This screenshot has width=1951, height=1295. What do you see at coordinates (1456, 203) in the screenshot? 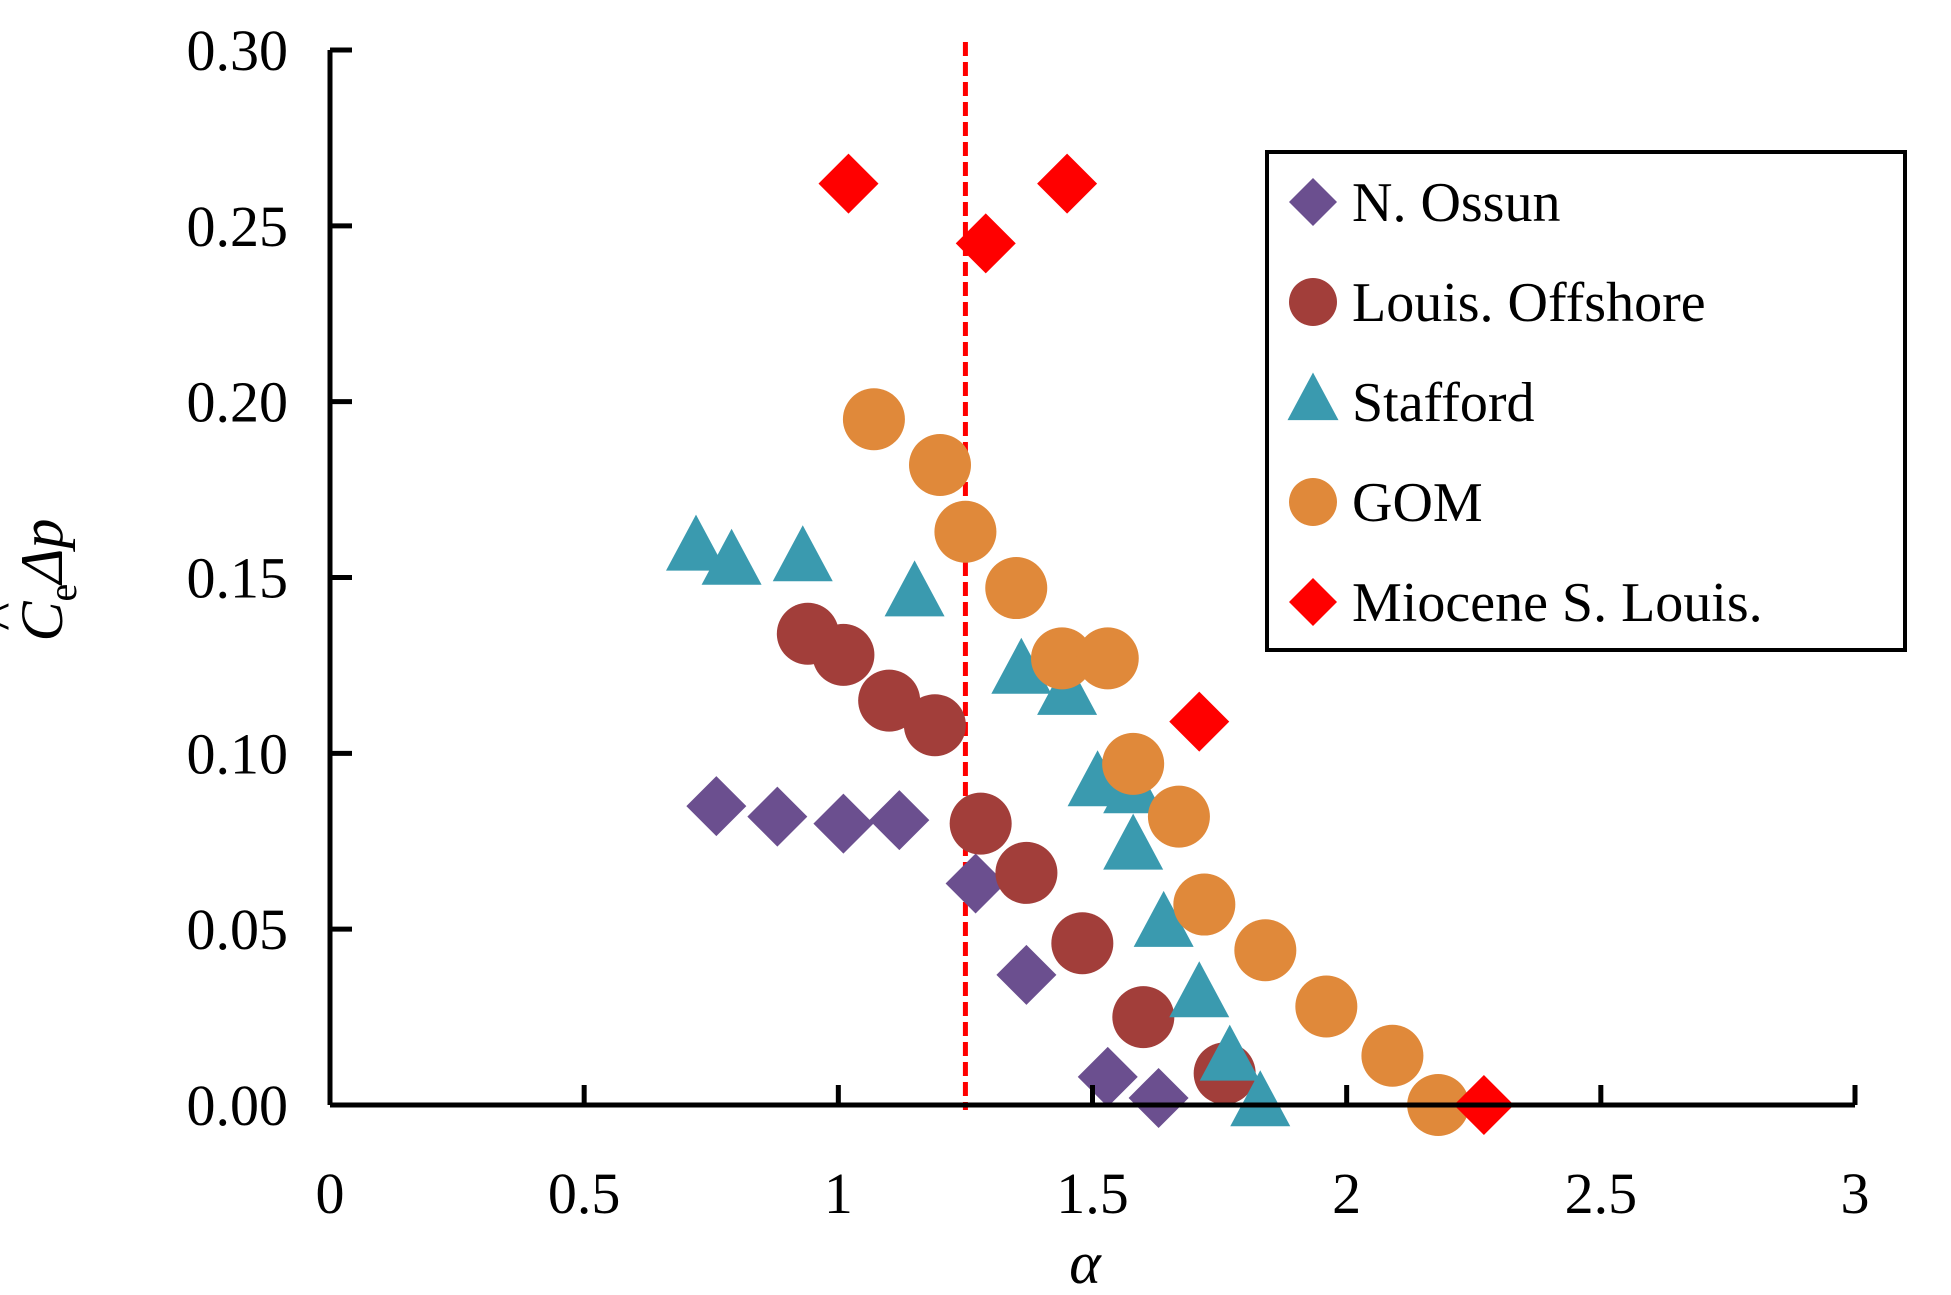
I see `legend-label: N. Ossun` at bounding box center [1456, 203].